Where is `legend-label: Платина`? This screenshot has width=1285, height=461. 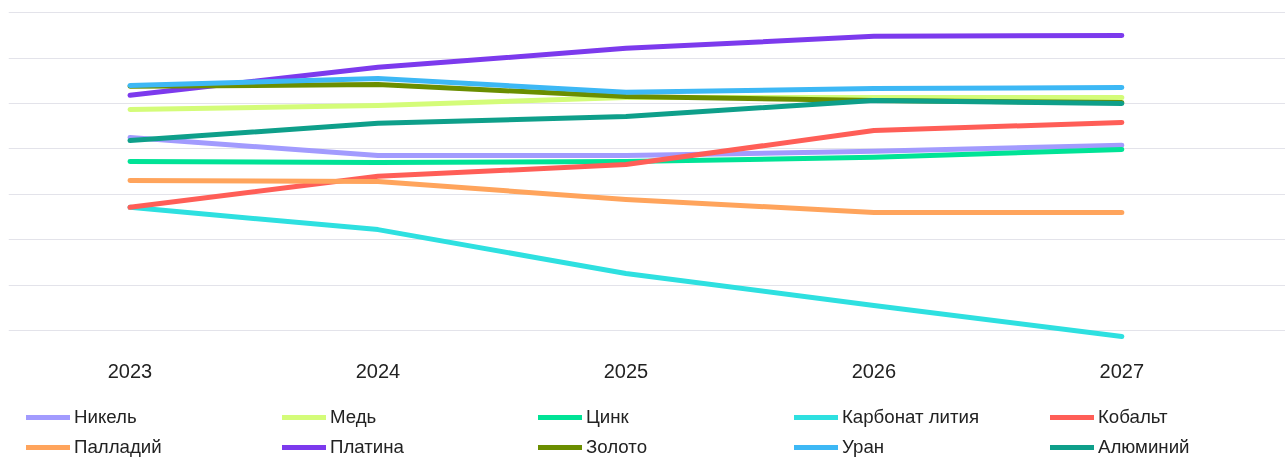 legend-label: Платина is located at coordinates (367, 447).